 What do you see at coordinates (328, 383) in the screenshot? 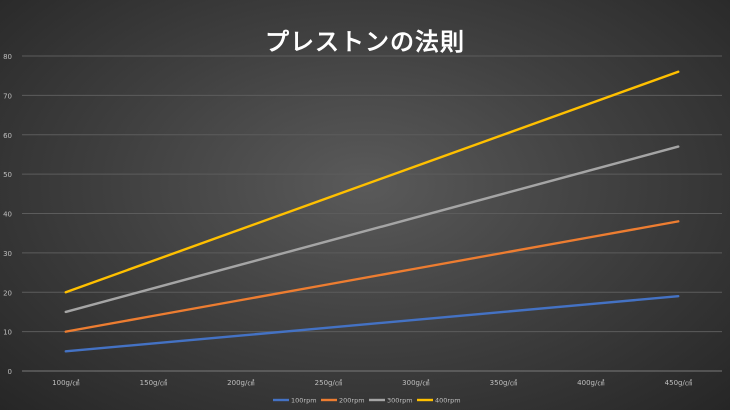
I see `x-tick-label: 250g/㎠` at bounding box center [328, 383].